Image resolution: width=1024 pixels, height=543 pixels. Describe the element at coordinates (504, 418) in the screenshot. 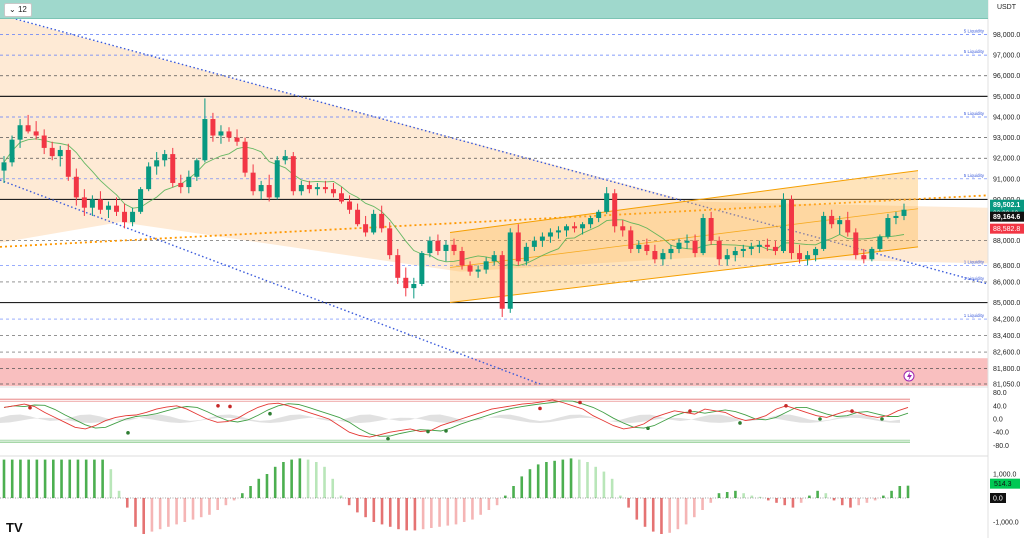

I see `oscillator-panel: 80.0 40.0 0.0 -40.0 -80.0` at that location.